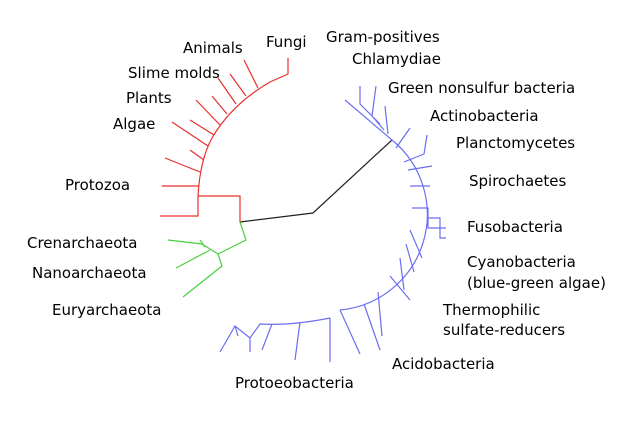 This screenshot has height=422, width=640. Describe the element at coordinates (207, 259) in the screenshot. I see `archaea-branches` at that location.